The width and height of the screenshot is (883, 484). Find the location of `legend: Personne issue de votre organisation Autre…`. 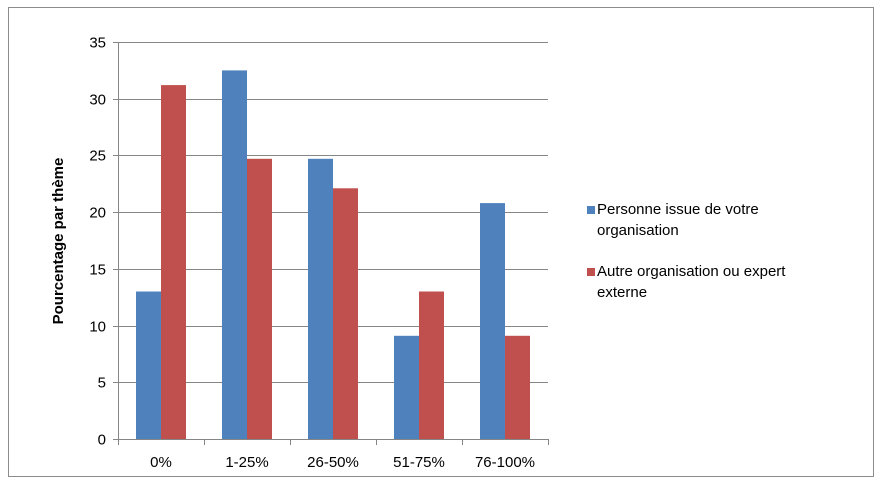

legend: Personne issue de votre organisation Autre… is located at coordinates (686, 251).